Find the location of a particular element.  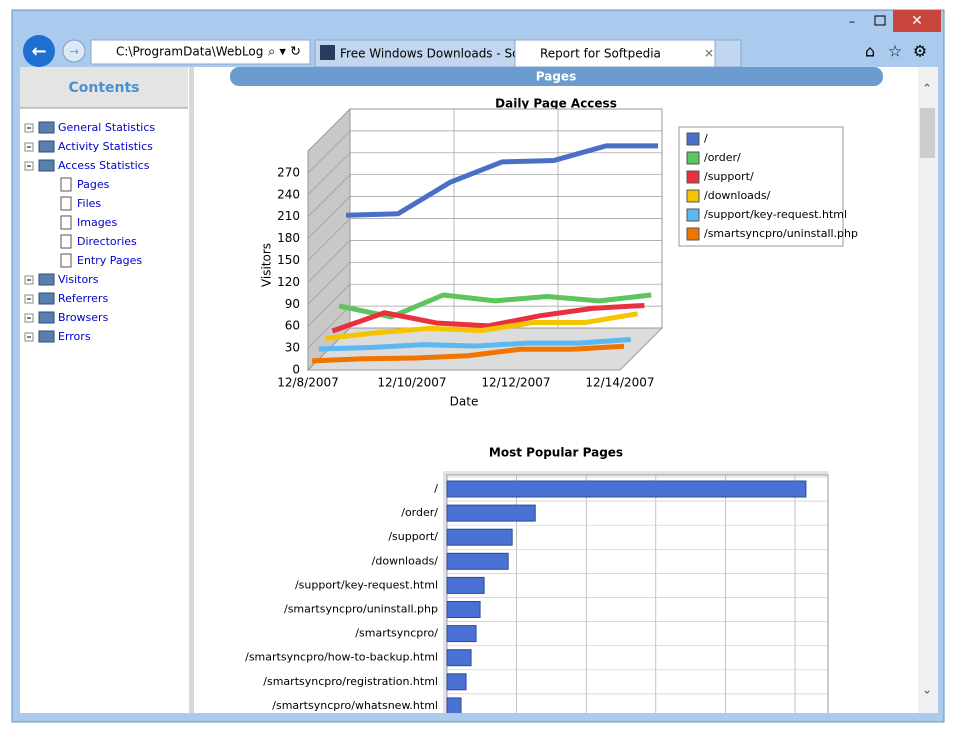

chart-title: Daily Page Access is located at coordinates (556, 104).